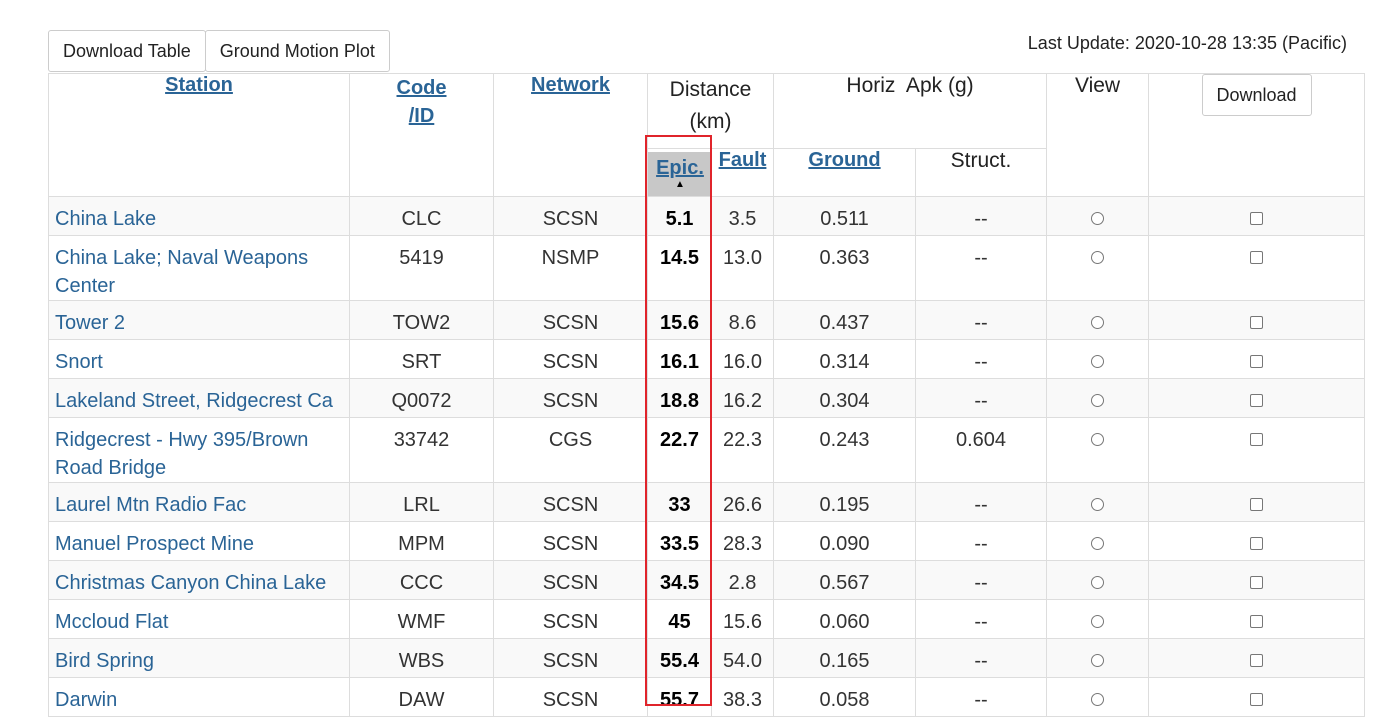 Image resolution: width=1384 pixels, height=717 pixels. I want to click on header-download: Download, so click(1257, 135).